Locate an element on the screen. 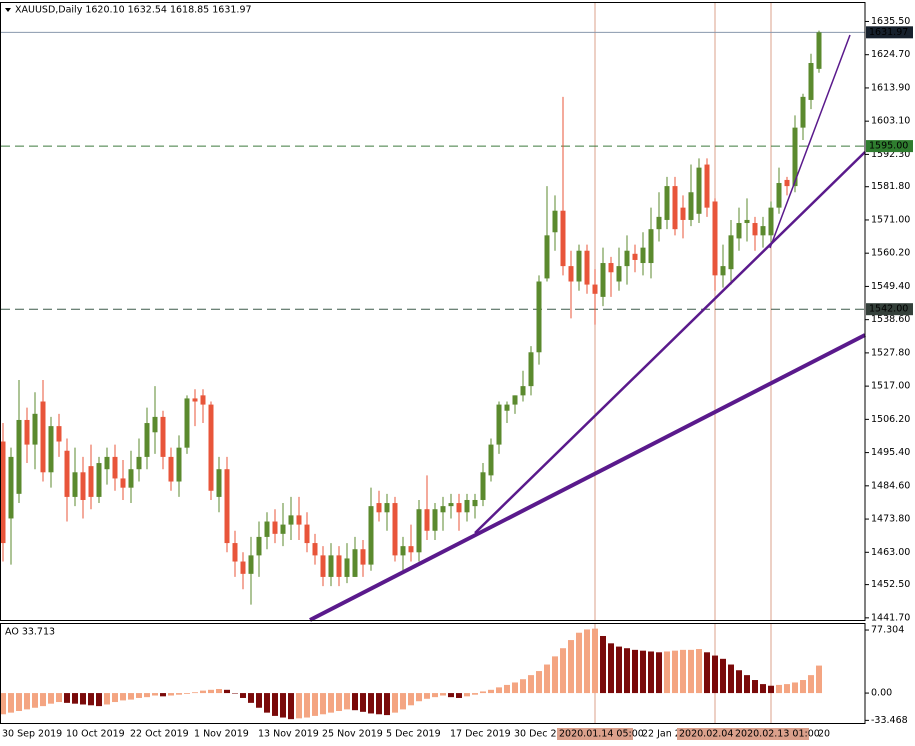  x-tick-label: 5 Dec 2019 is located at coordinates (413, 734).